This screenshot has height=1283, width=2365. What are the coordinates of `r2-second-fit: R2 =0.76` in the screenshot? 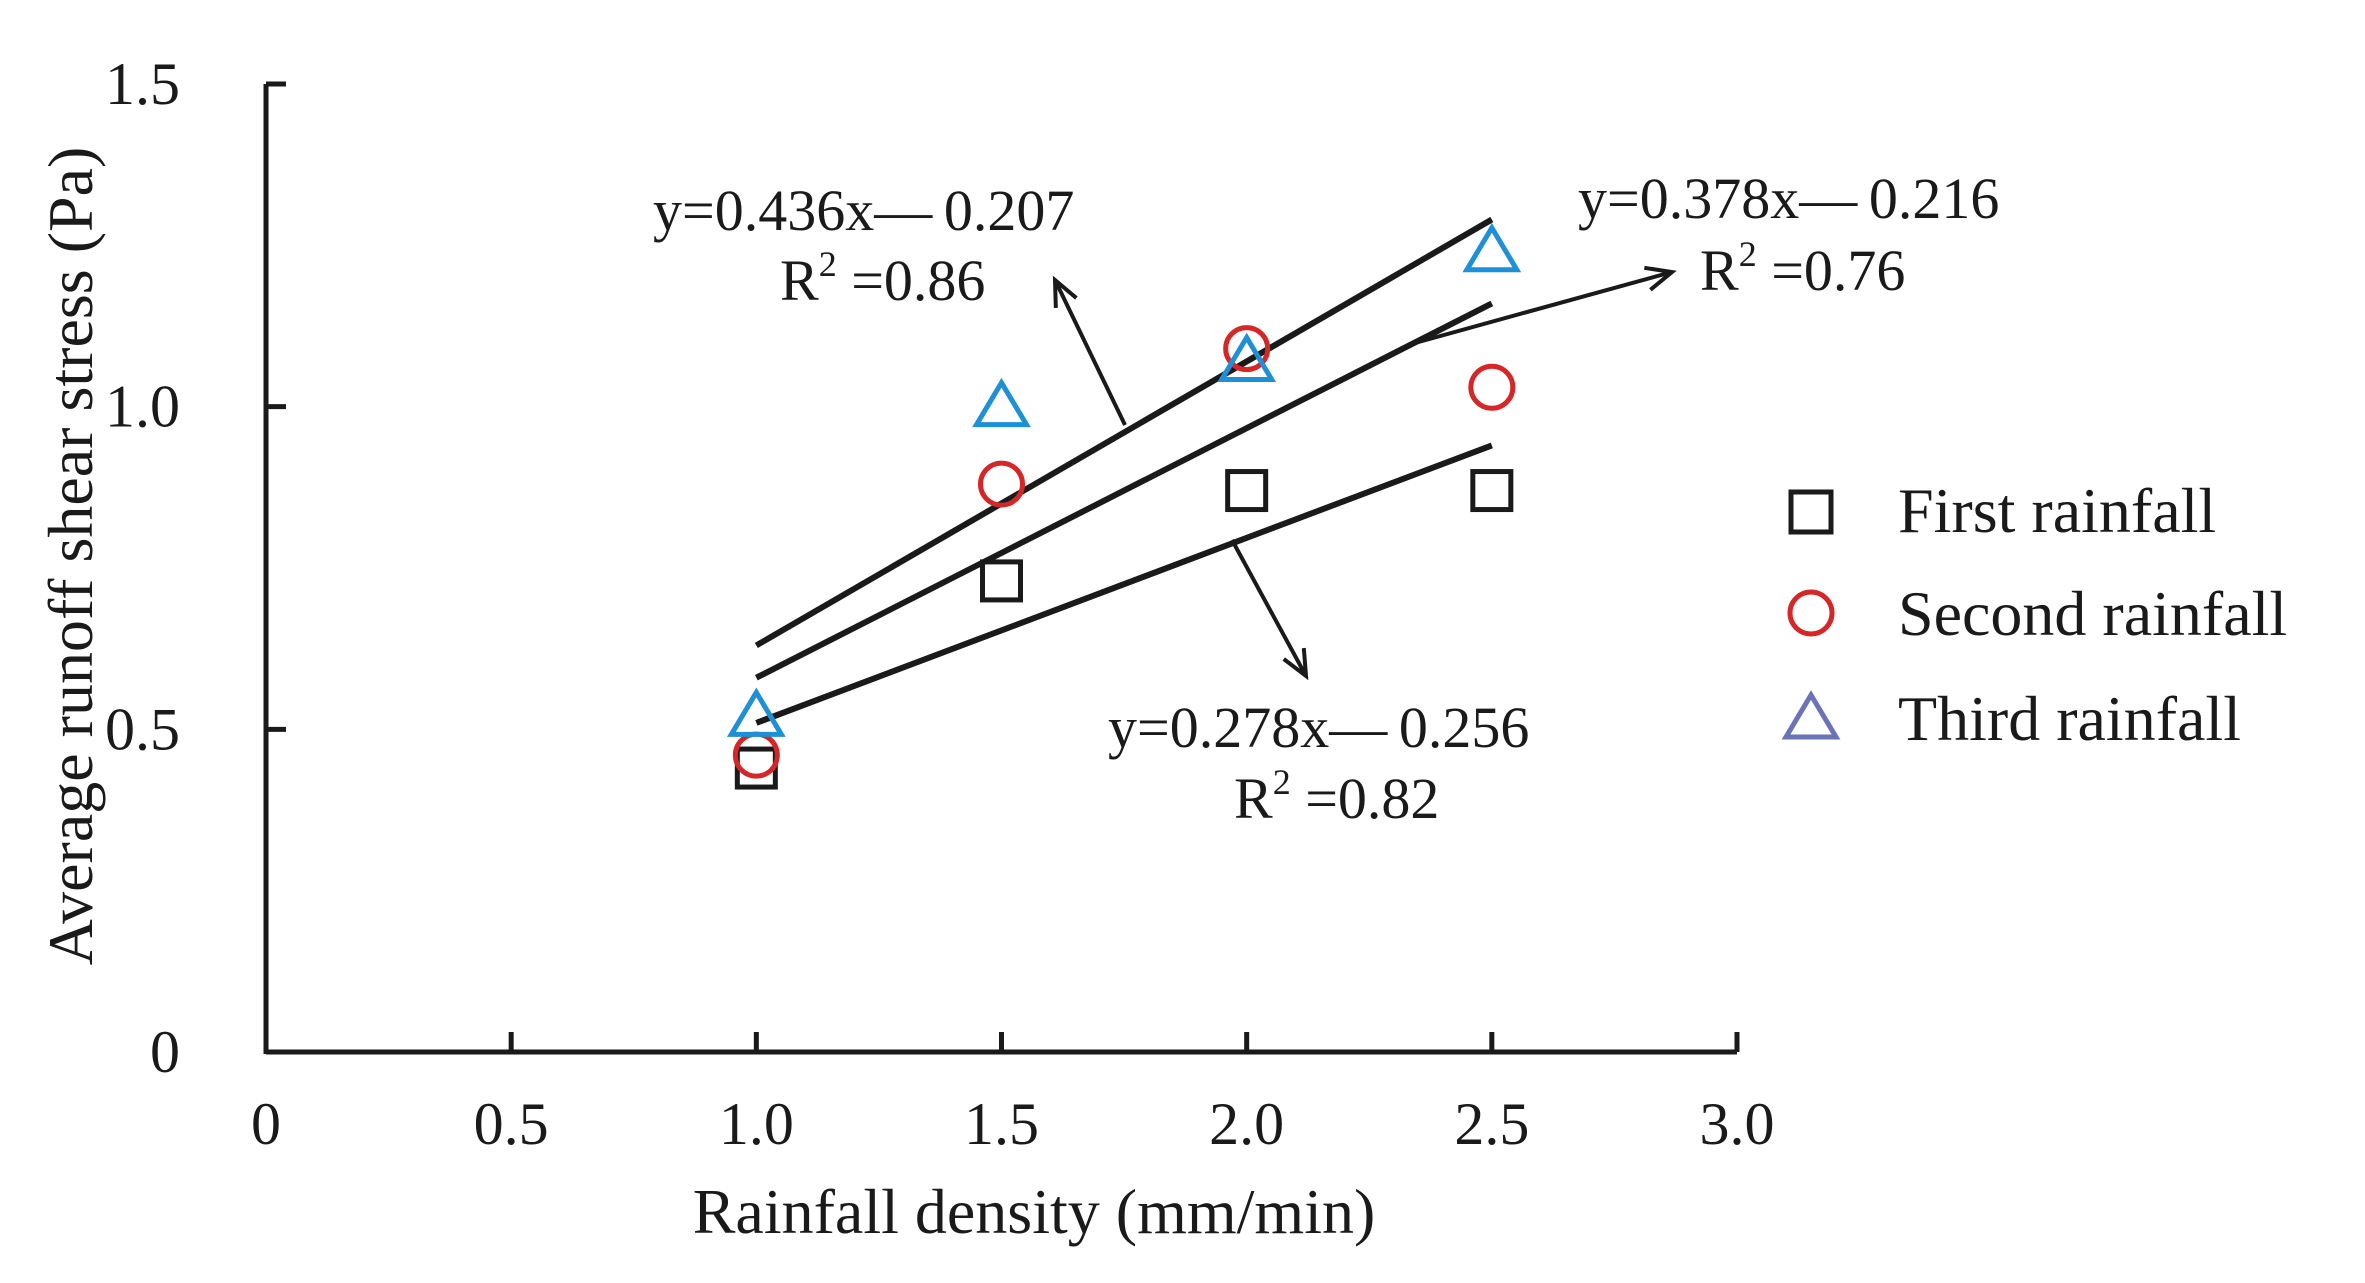 It's located at (1802, 268).